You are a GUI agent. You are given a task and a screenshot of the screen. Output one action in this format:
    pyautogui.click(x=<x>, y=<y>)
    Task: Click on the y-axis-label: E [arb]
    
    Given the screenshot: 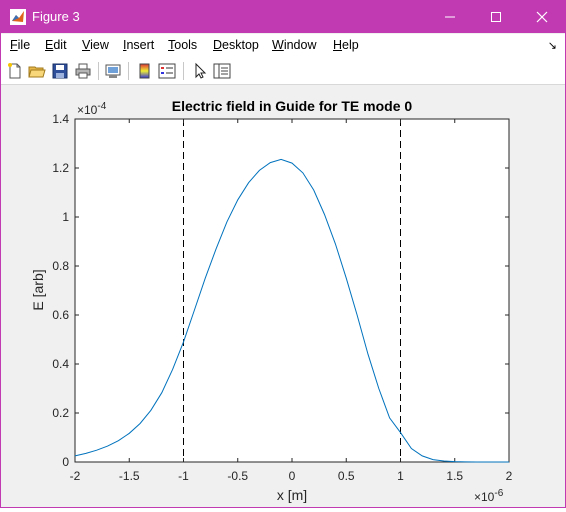 What is the action you would take?
    pyautogui.click(x=38, y=289)
    